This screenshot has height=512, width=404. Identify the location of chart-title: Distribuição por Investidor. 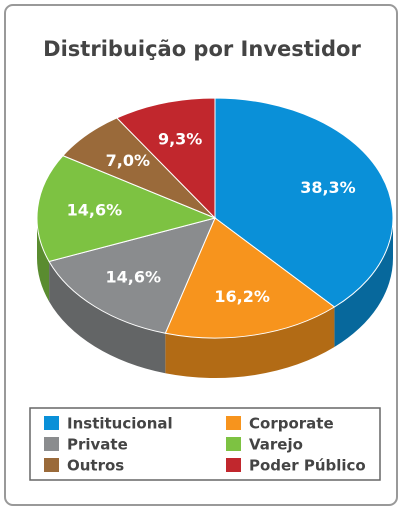
(202, 49).